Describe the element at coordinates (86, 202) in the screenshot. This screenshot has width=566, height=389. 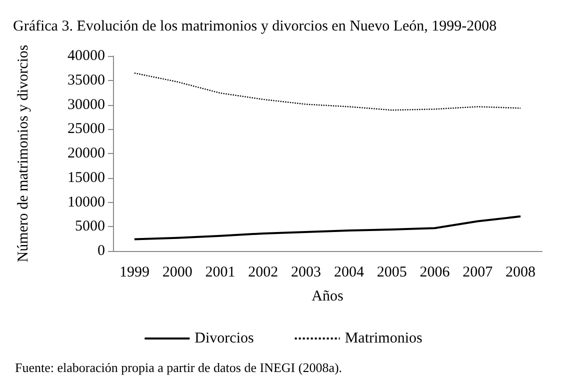
I see `y-tick-label: 10000` at that location.